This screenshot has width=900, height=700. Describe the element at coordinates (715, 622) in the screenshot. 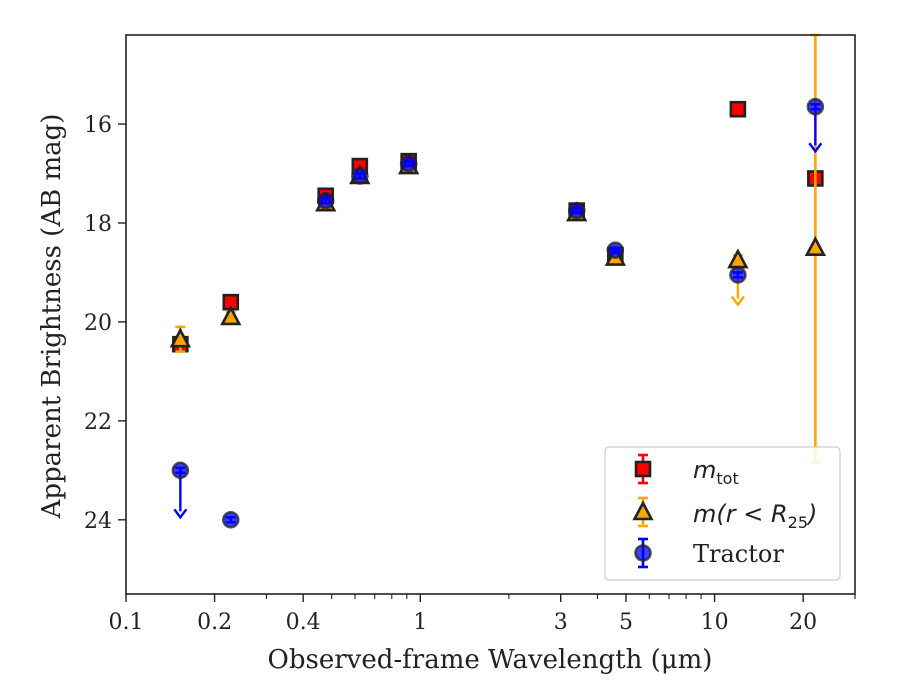

I see `x-tick-label: 10` at that location.